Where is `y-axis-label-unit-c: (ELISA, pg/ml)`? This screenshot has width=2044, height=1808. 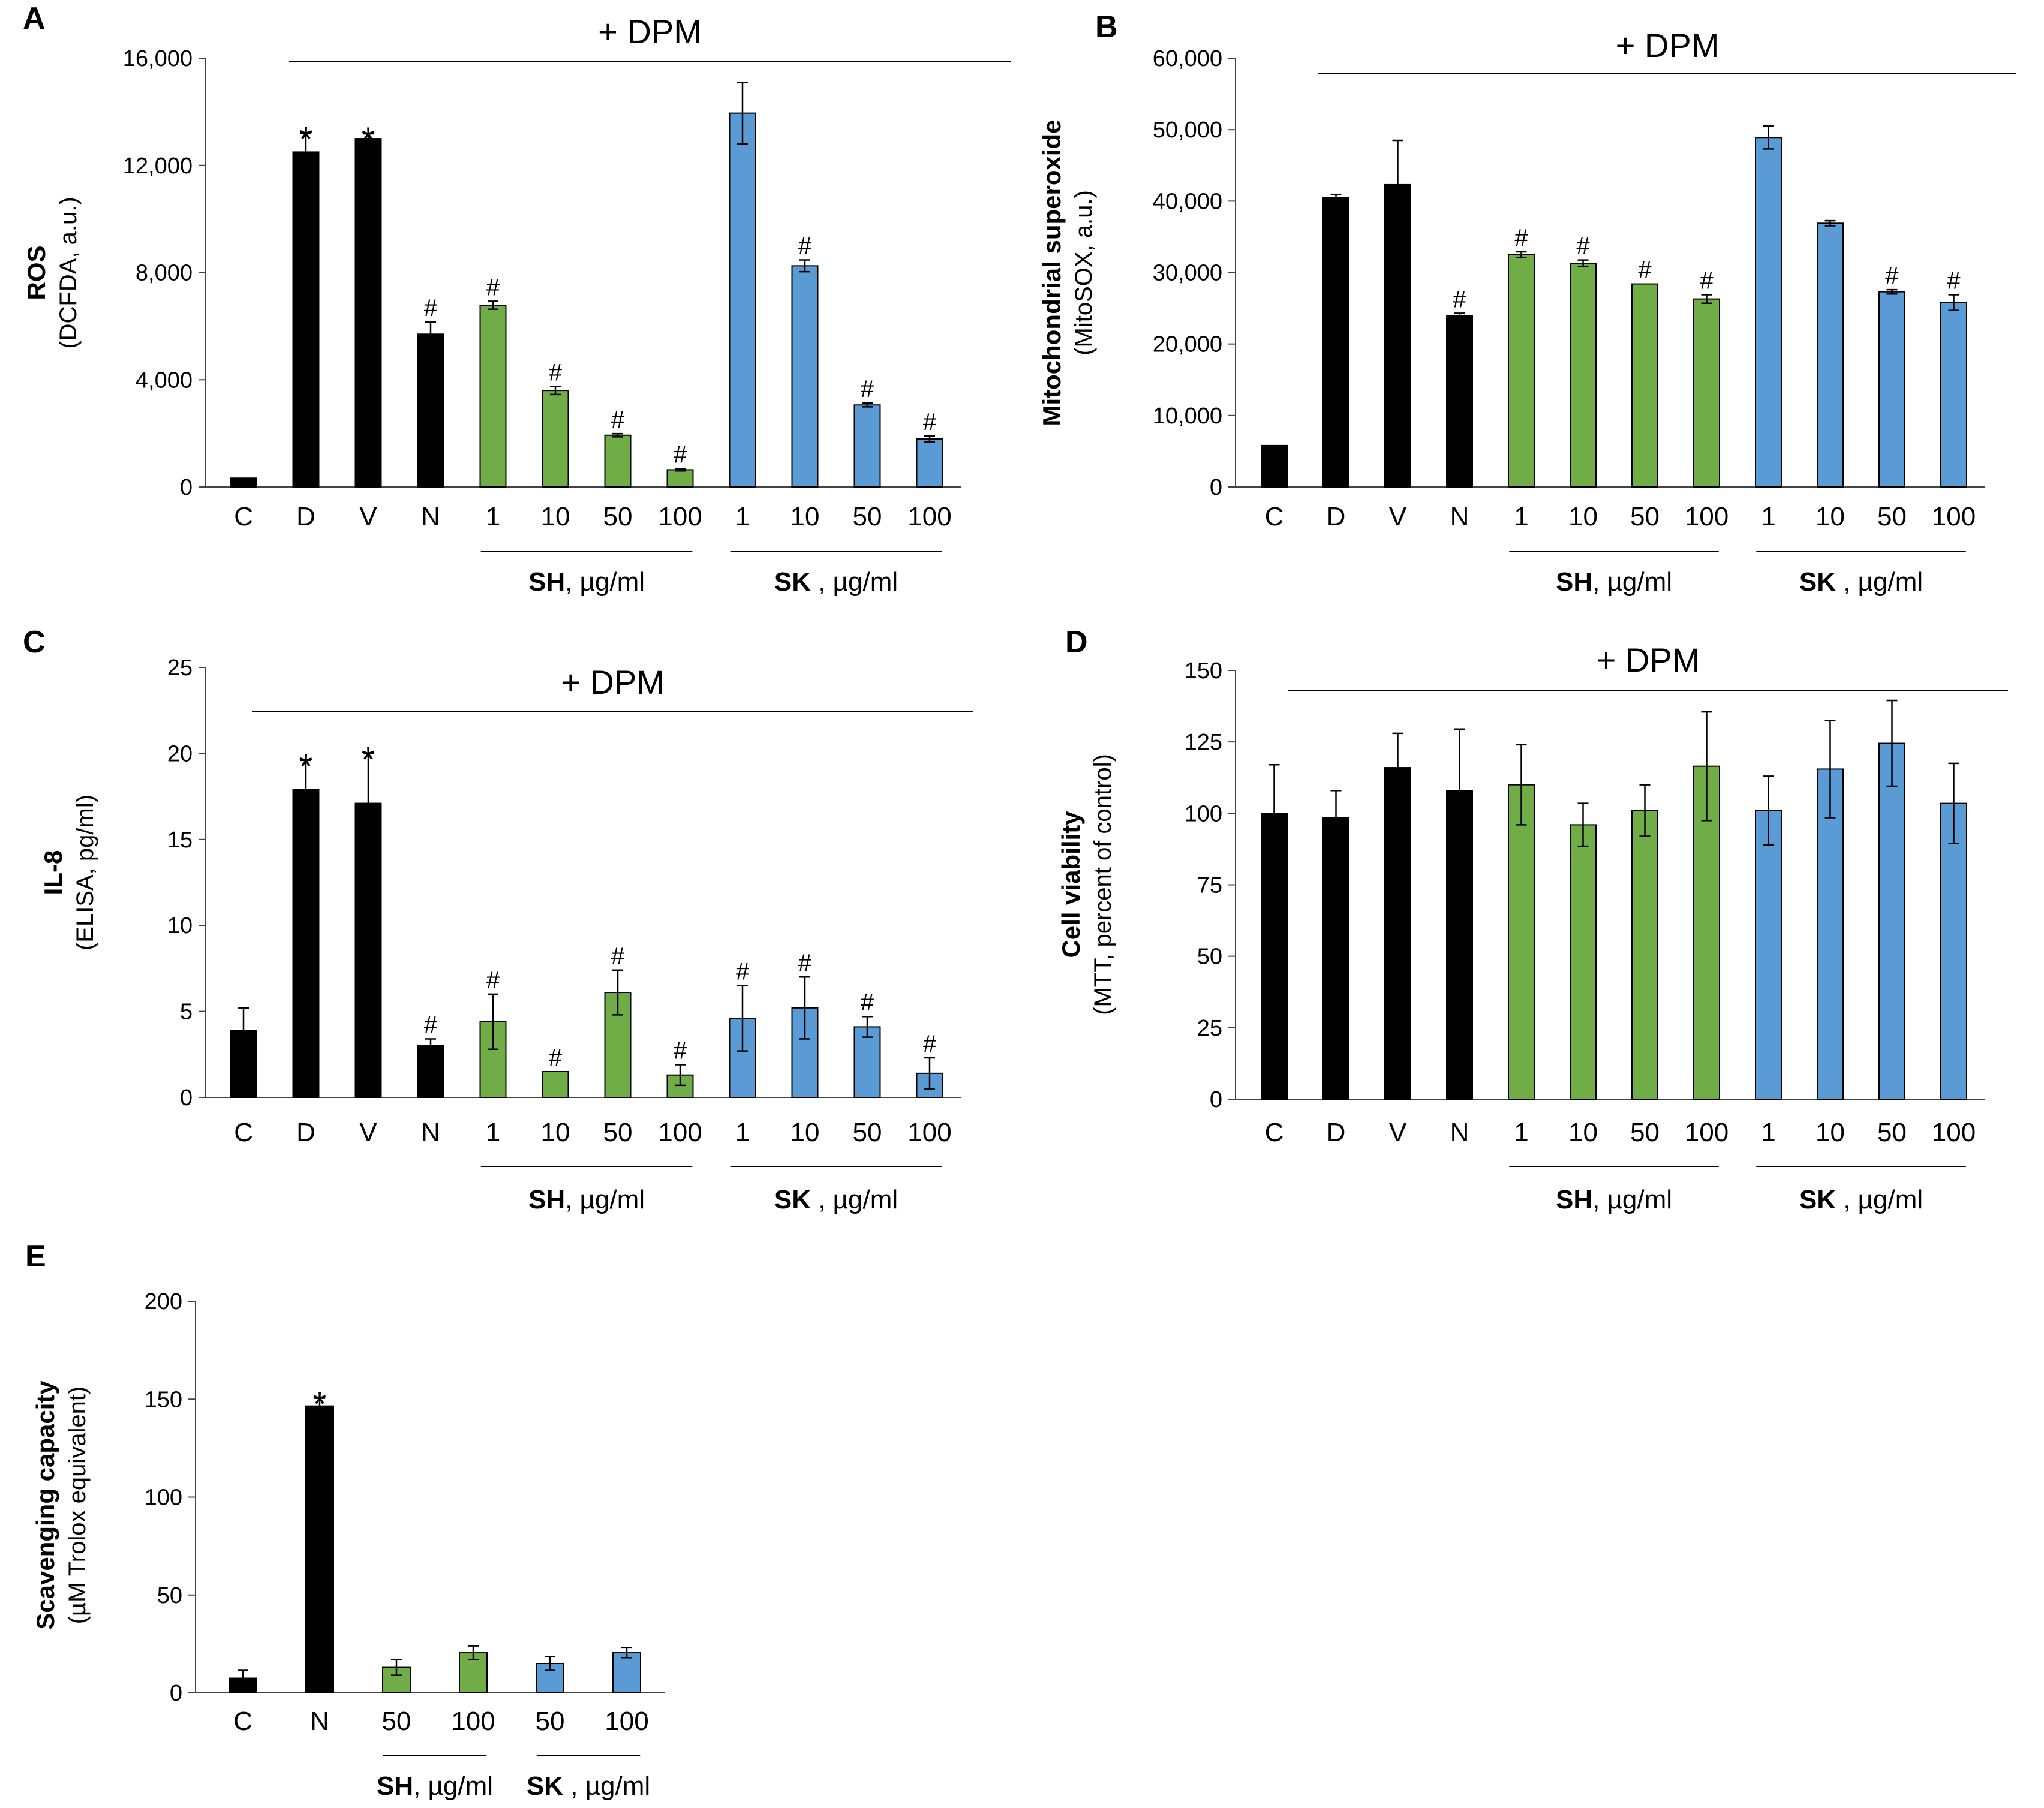 y-axis-label-unit-c: (ELISA, pg/ml) is located at coordinates (85, 872).